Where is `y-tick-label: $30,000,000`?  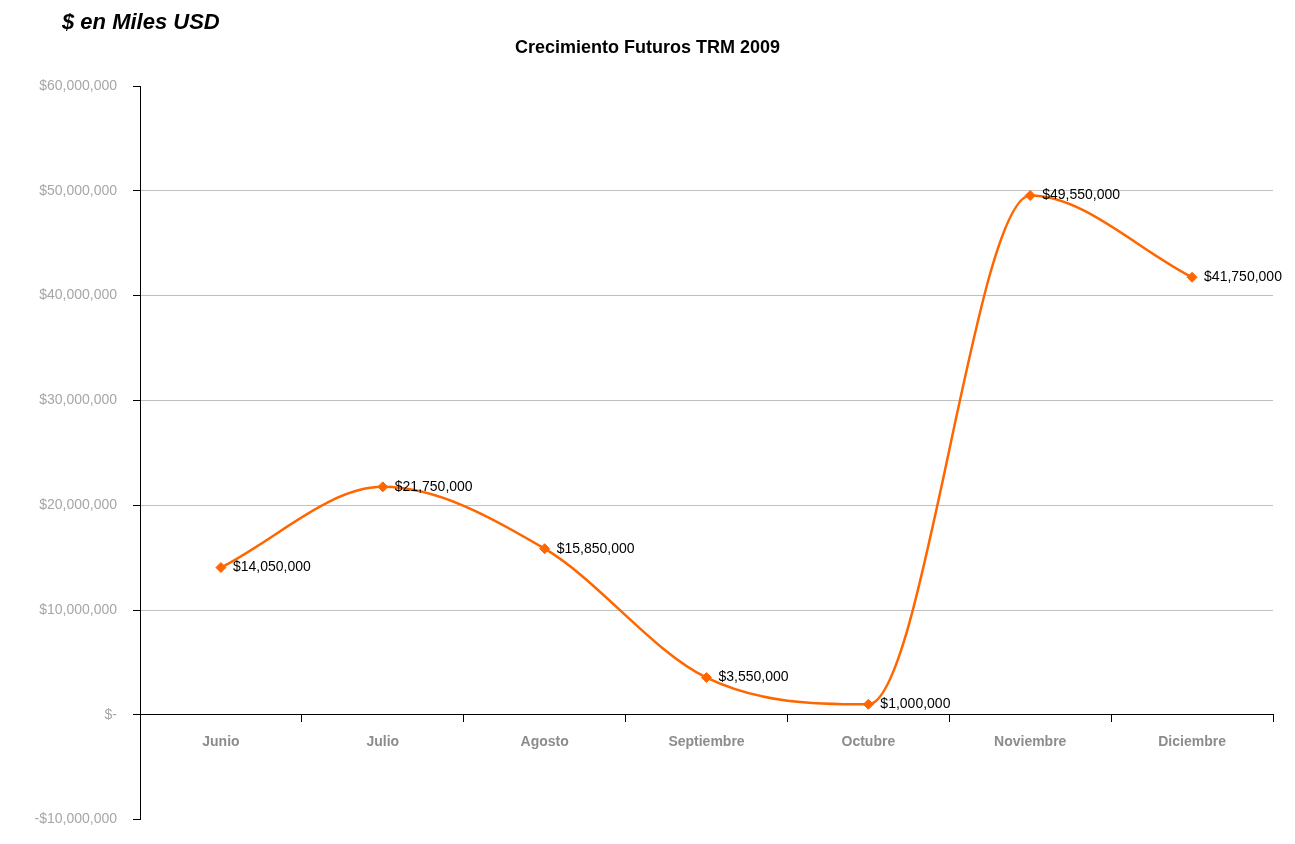 y-tick-label: $30,000,000 is located at coordinates (78, 399).